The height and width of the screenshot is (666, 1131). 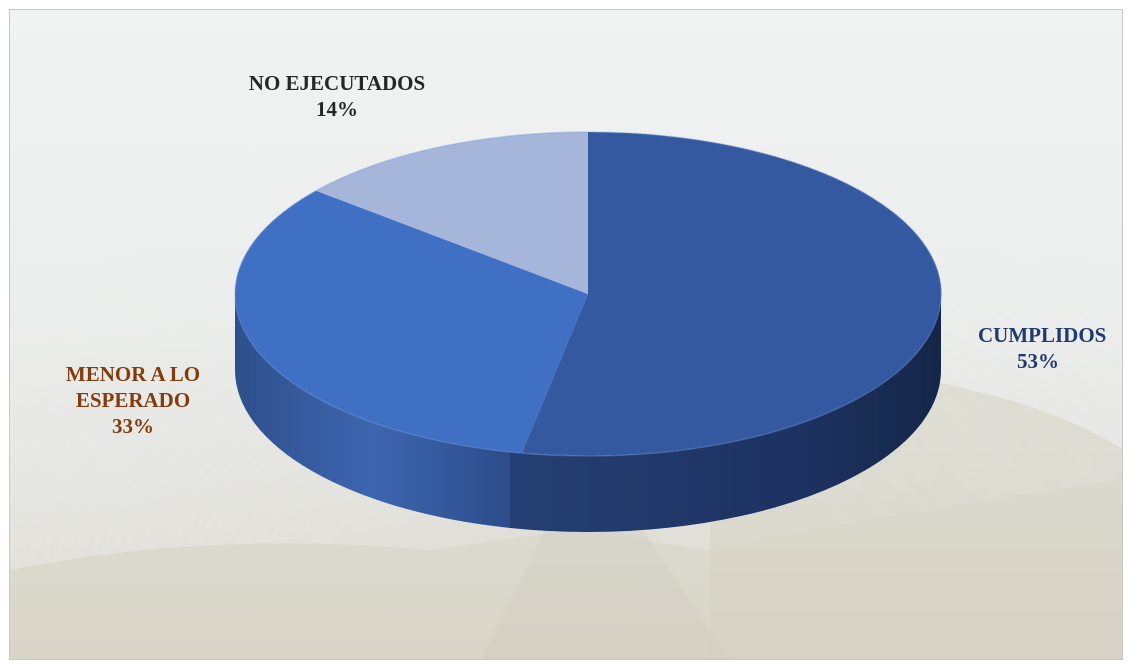 What do you see at coordinates (133, 374) in the screenshot?
I see `label-menor-line1: MENOR A LO` at bounding box center [133, 374].